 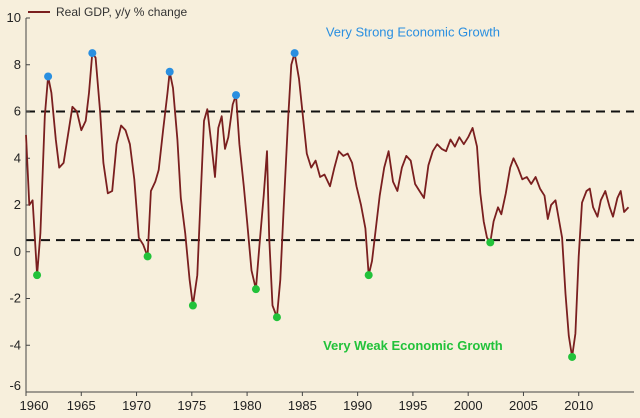 What do you see at coordinates (17, 111) in the screenshot?
I see `y-tick-label: 6` at bounding box center [17, 111].